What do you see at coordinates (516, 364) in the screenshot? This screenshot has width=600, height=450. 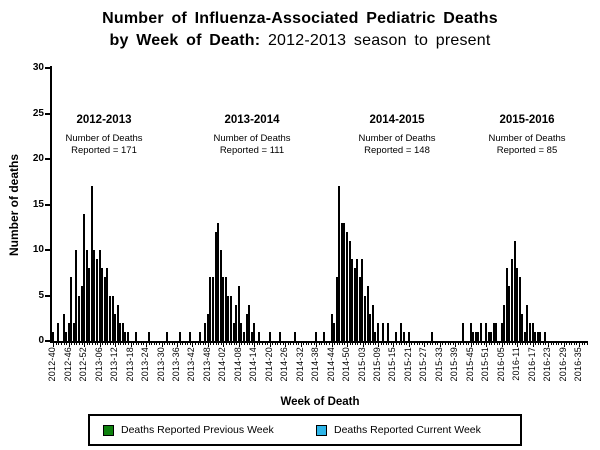 I see `x-tick-label-2016-11: 2016-11` at bounding box center [516, 364].